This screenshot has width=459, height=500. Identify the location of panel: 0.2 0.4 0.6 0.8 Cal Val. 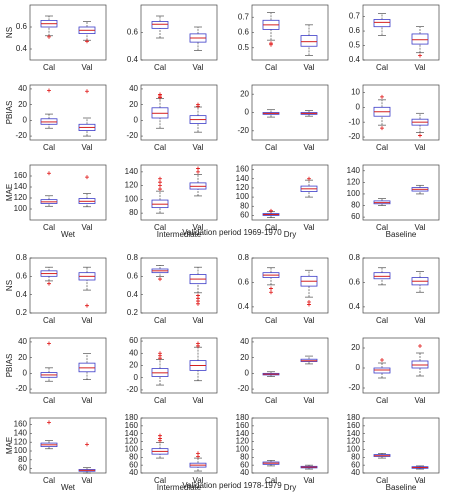
(172, 289).